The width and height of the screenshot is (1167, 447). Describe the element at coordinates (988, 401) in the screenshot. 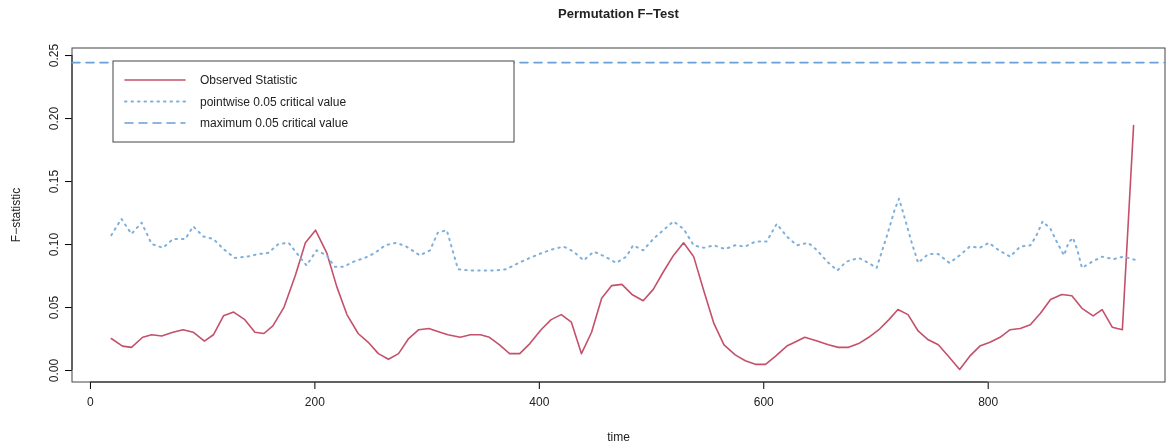

I see `x-tick-label: 800` at that location.